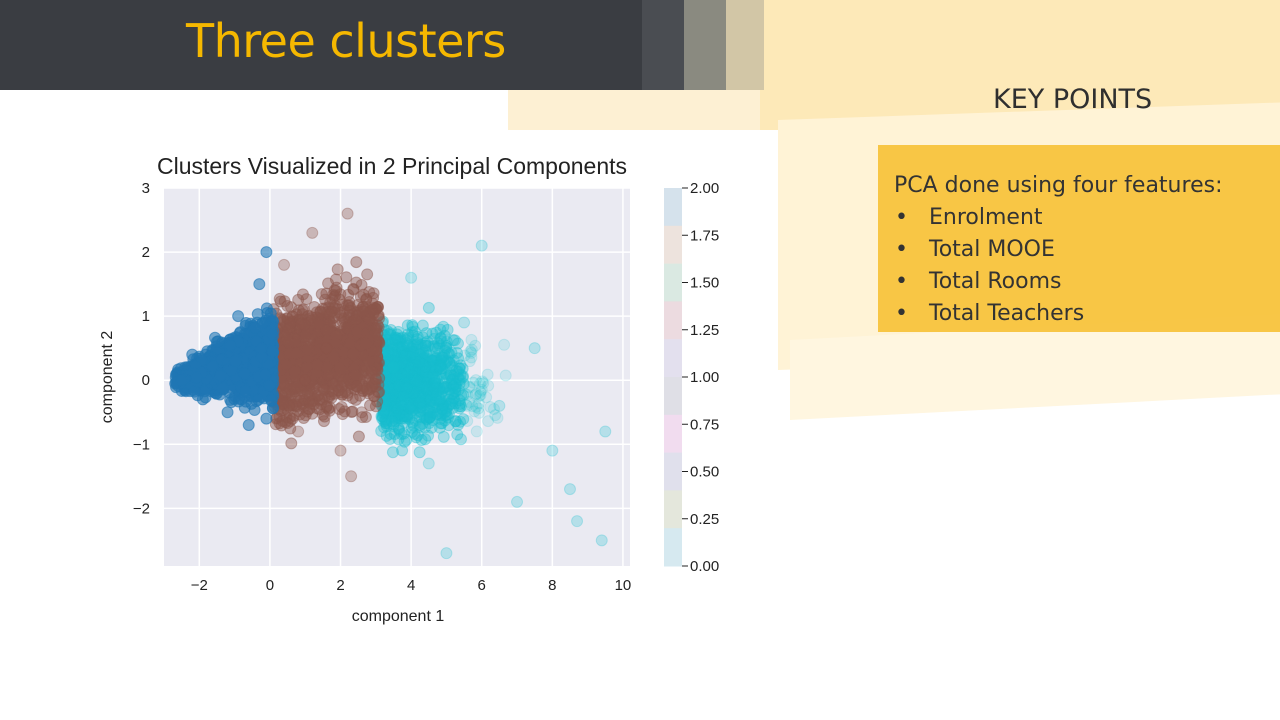 This screenshot has width=1280, height=720. I want to click on key-point-item: • Total Rooms, so click(978, 281).